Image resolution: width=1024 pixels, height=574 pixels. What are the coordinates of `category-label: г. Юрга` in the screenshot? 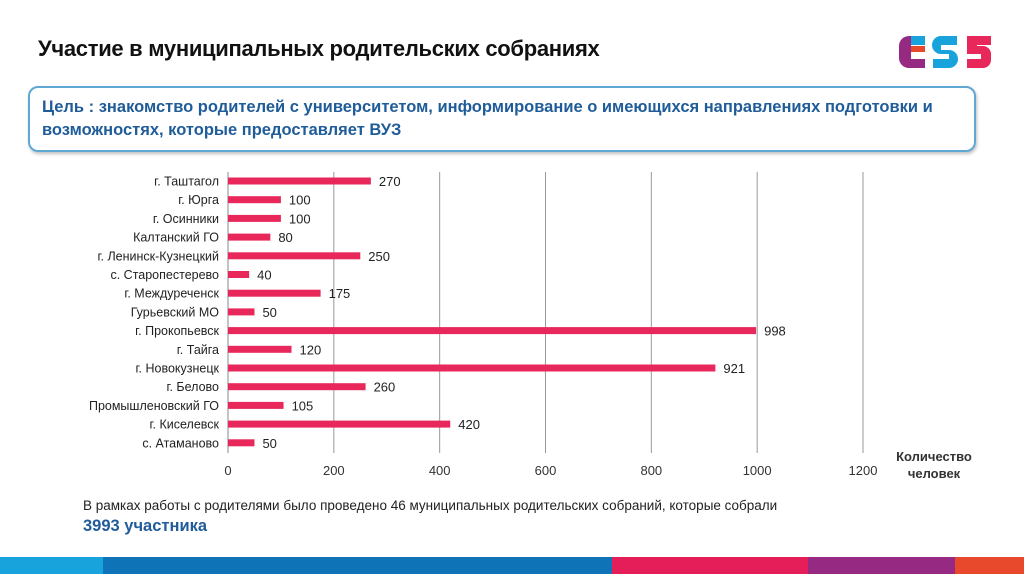 It's located at (198, 200).